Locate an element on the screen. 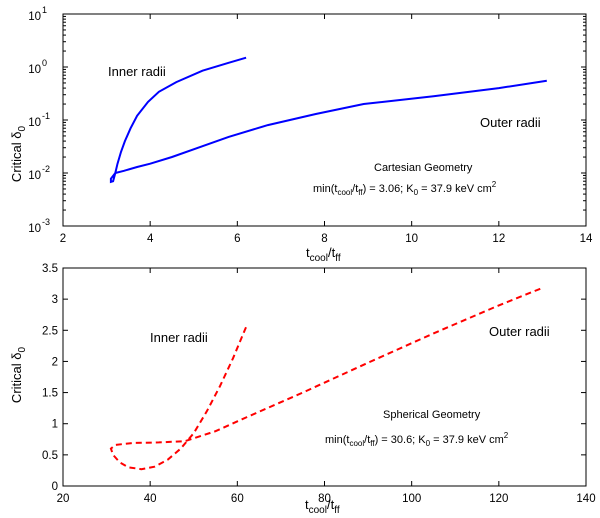 The image size is (600, 518). y-tick-label: 0 is located at coordinates (55, 487).